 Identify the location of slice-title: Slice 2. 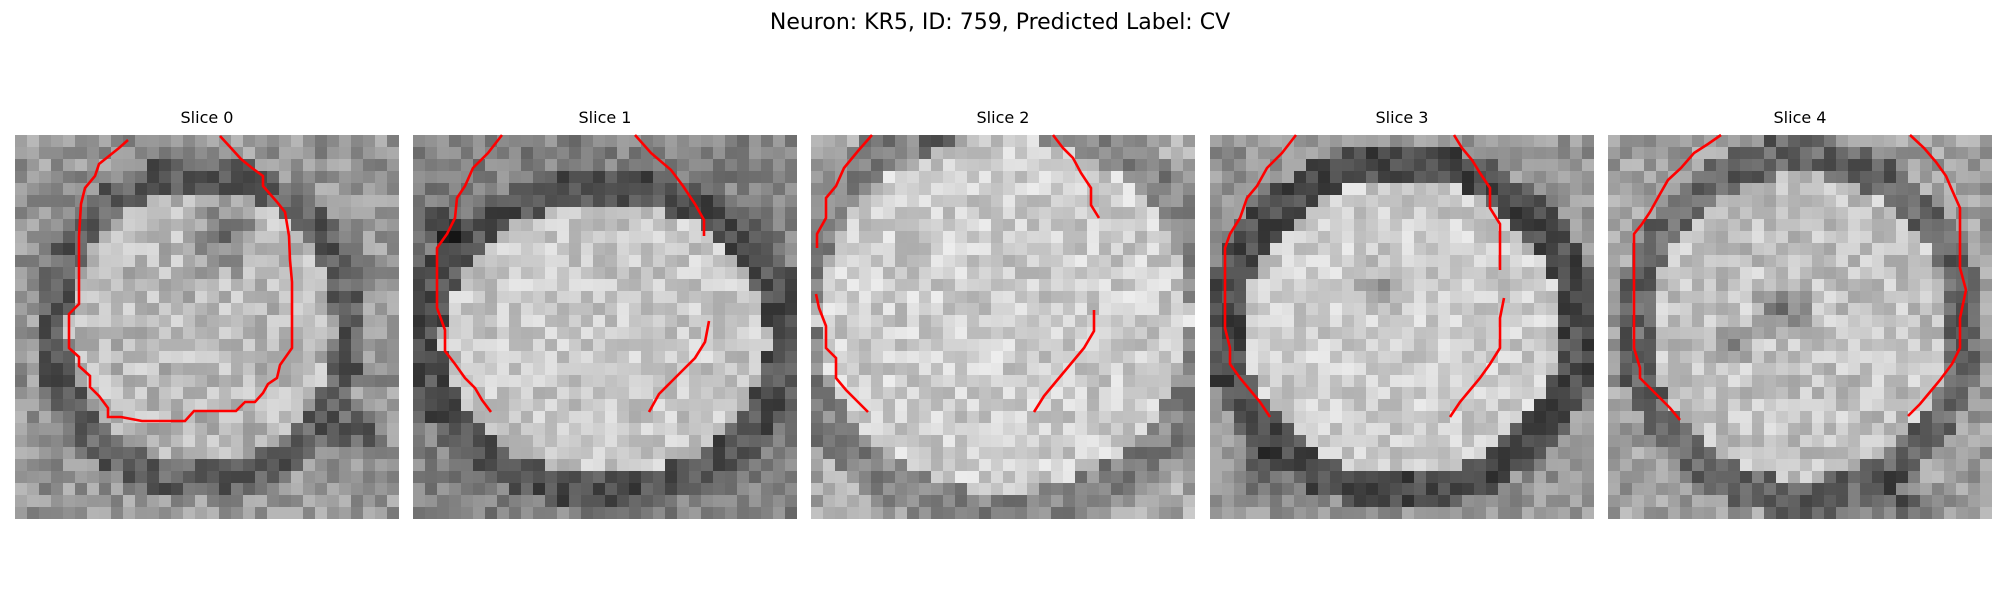
(1003, 119).